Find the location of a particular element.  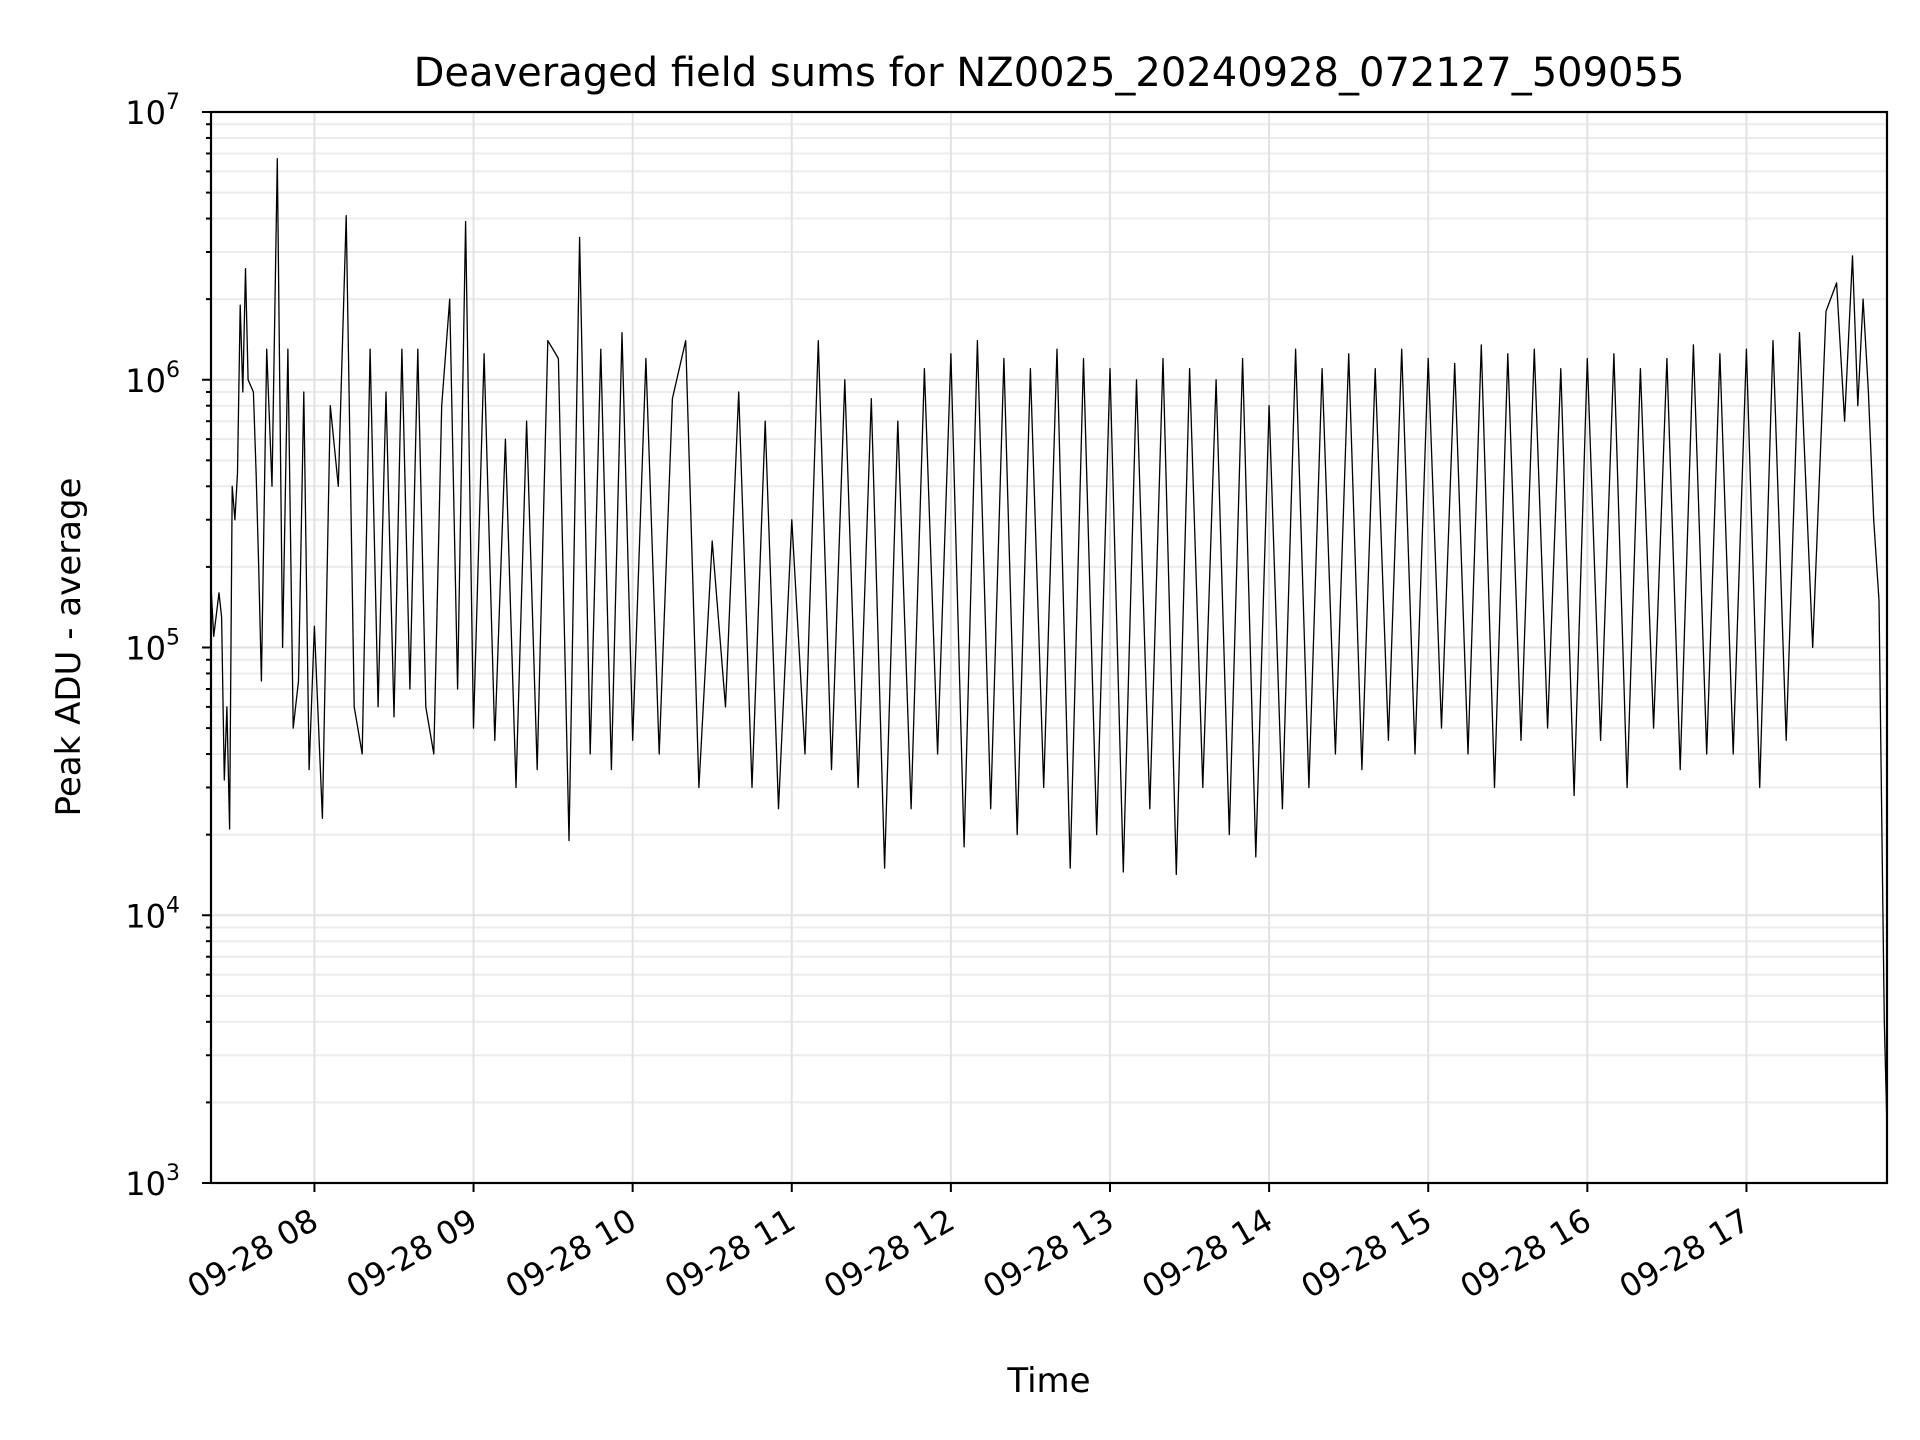

y-tick-exponent: 4 is located at coordinates (173, 905).